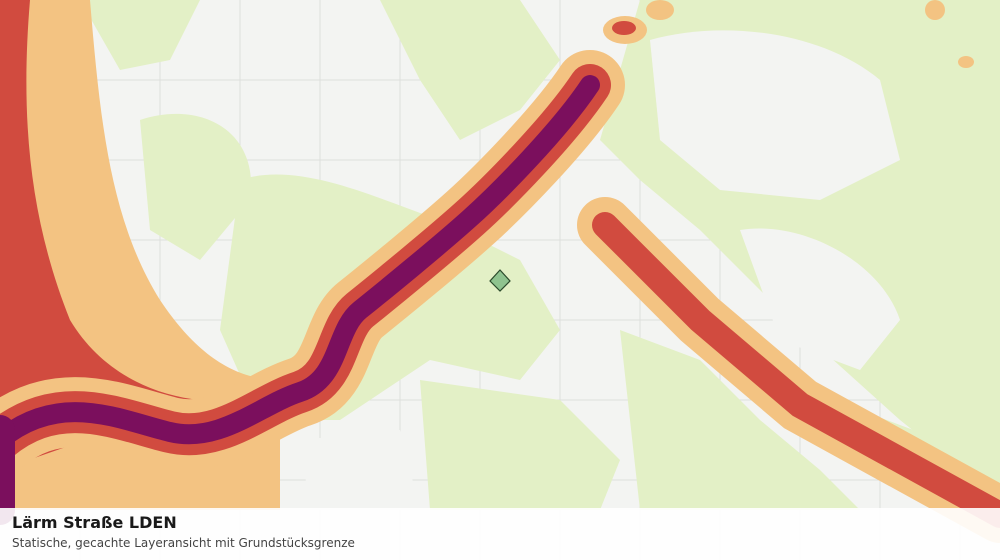 The width and height of the screenshot is (1000, 560). Describe the element at coordinates (788, 34) in the screenshot. I see `small-noise-spots` at that location.